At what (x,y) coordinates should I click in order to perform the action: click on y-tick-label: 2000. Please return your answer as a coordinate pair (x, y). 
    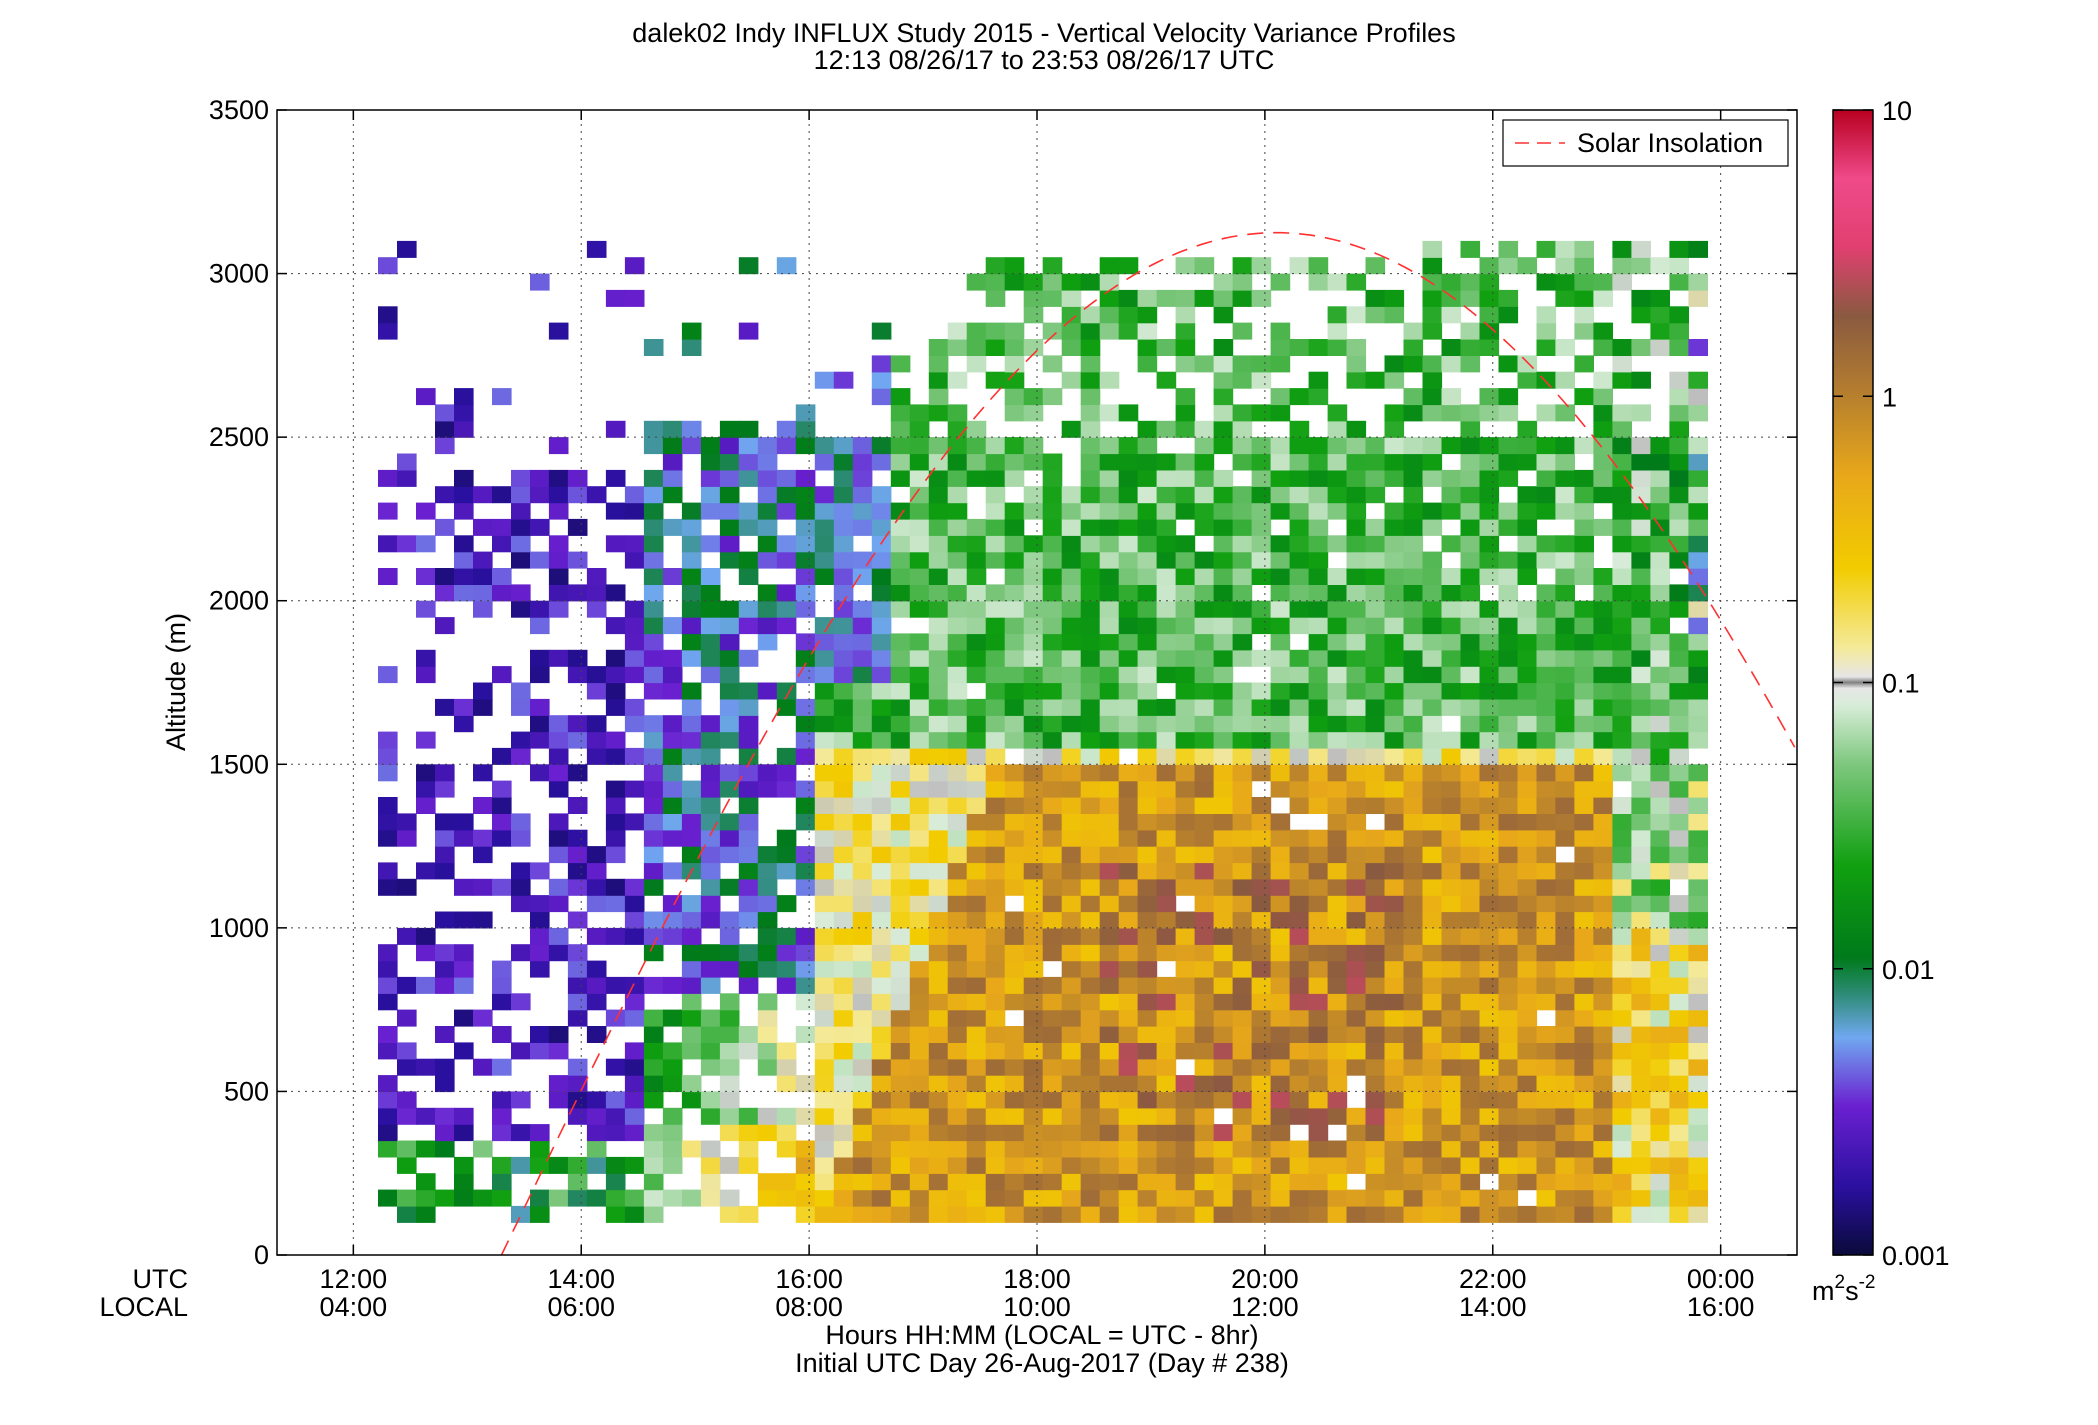
    Looking at the image, I should click on (239, 601).